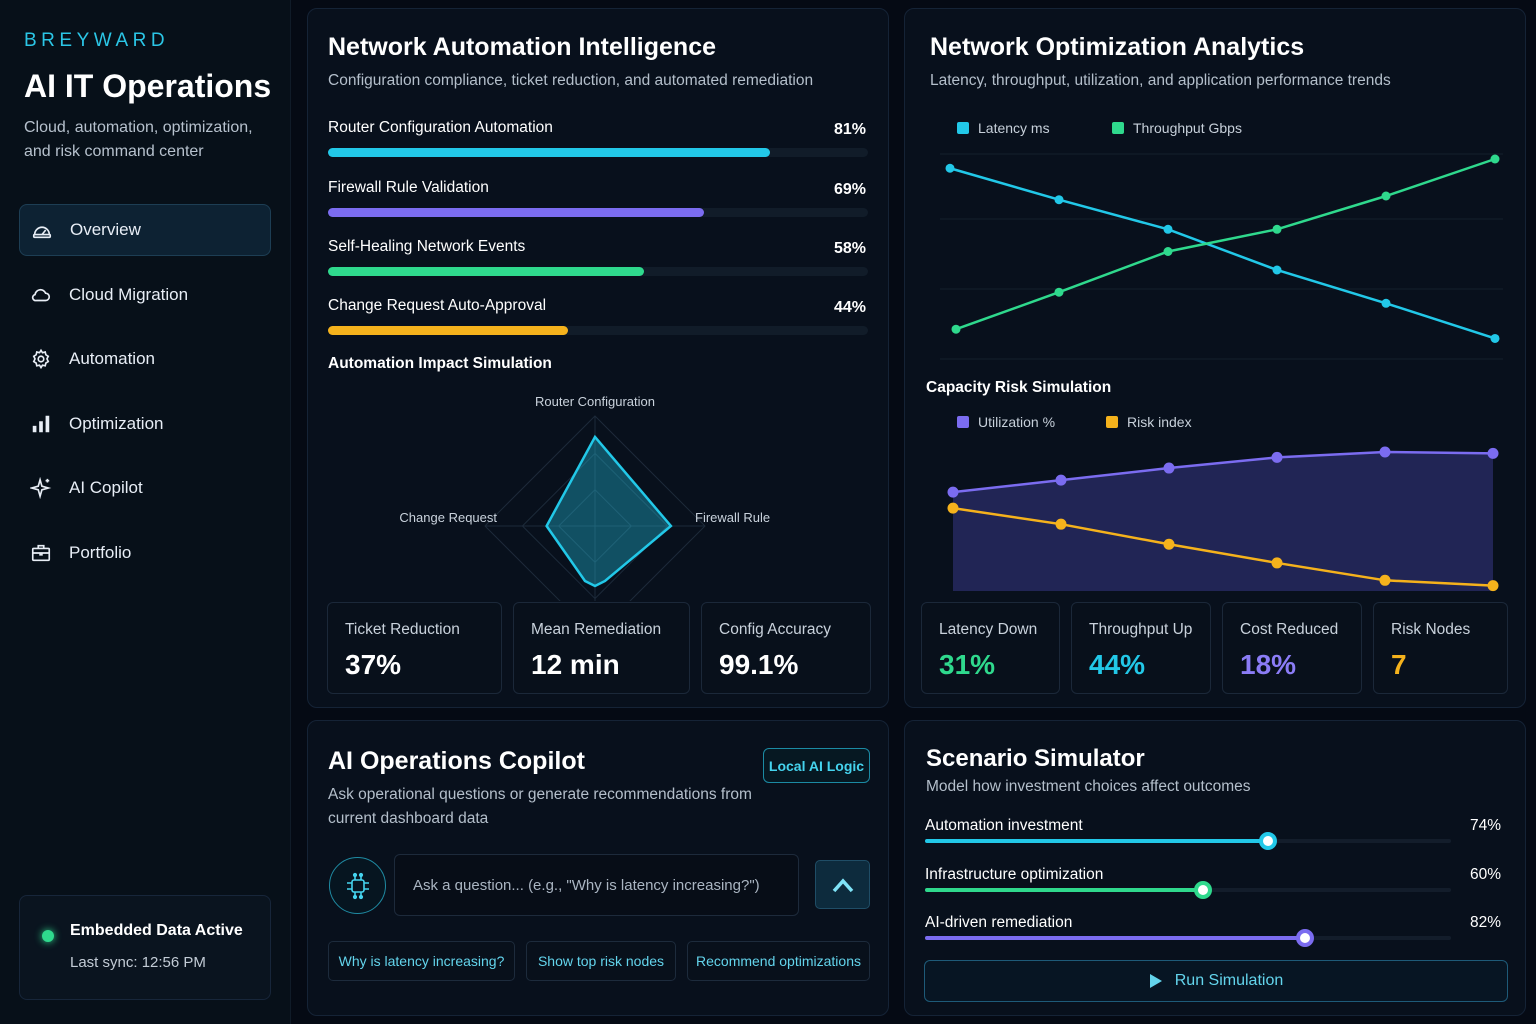 This screenshot has width=1536, height=1024. I want to click on kpi-value: 99.1%, so click(759, 664).